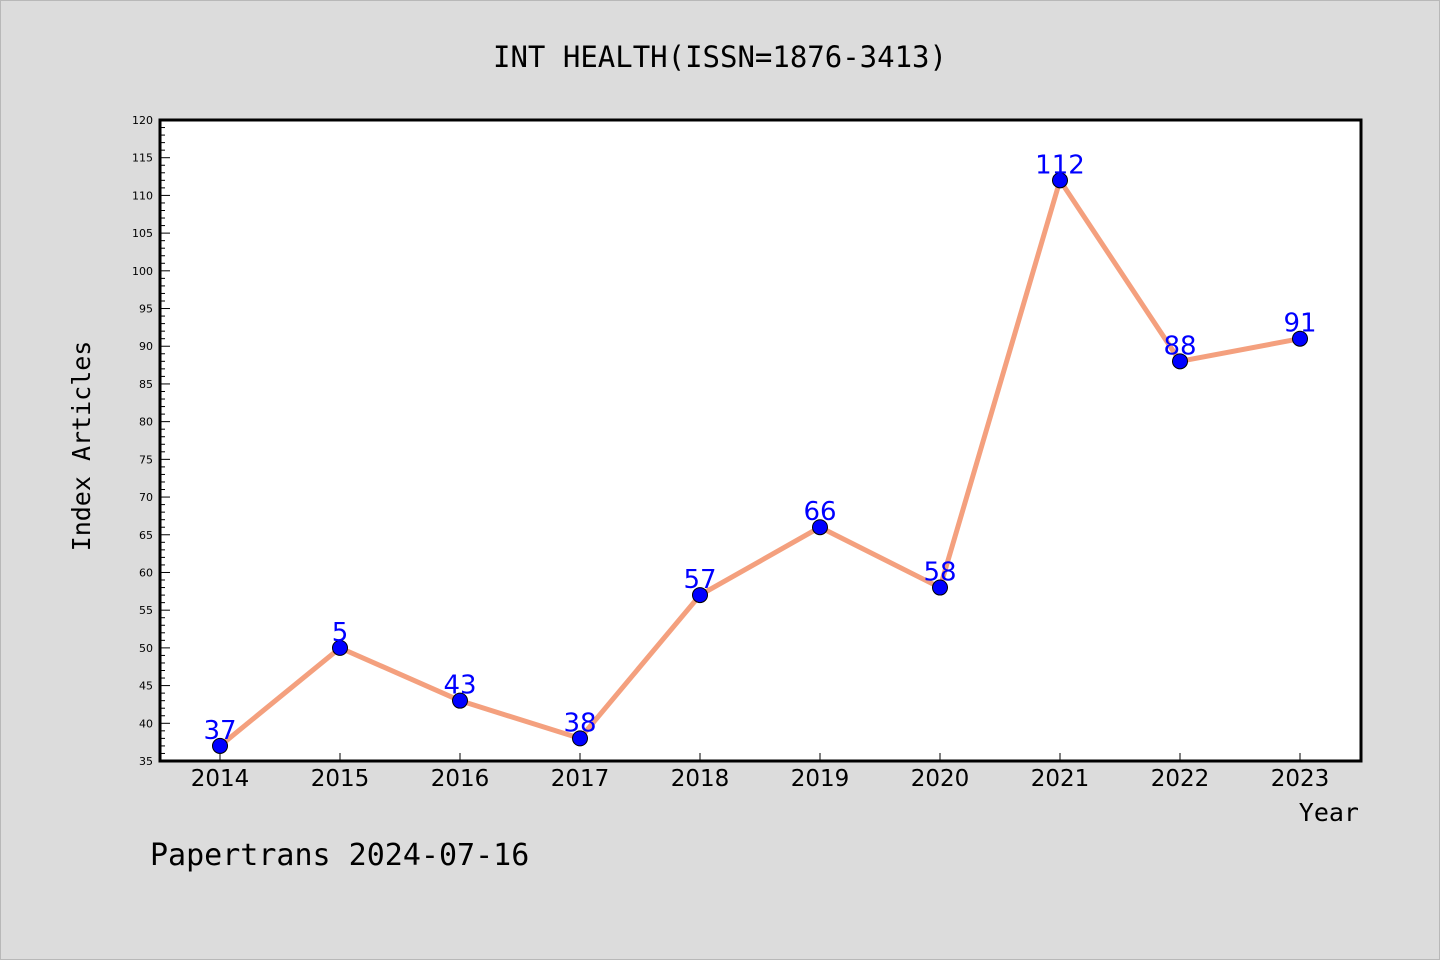 The image size is (1440, 960). What do you see at coordinates (142, 195) in the screenshot?
I see `y-tick-label: 110` at bounding box center [142, 195].